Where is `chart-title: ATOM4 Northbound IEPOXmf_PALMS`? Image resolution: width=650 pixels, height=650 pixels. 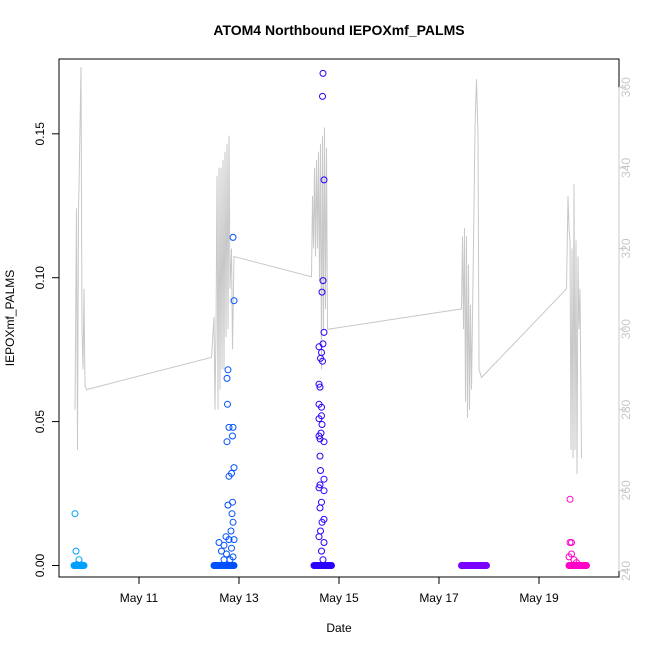 chart-title: ATOM4 Northbound IEPOXmf_PALMS is located at coordinates (338, 30).